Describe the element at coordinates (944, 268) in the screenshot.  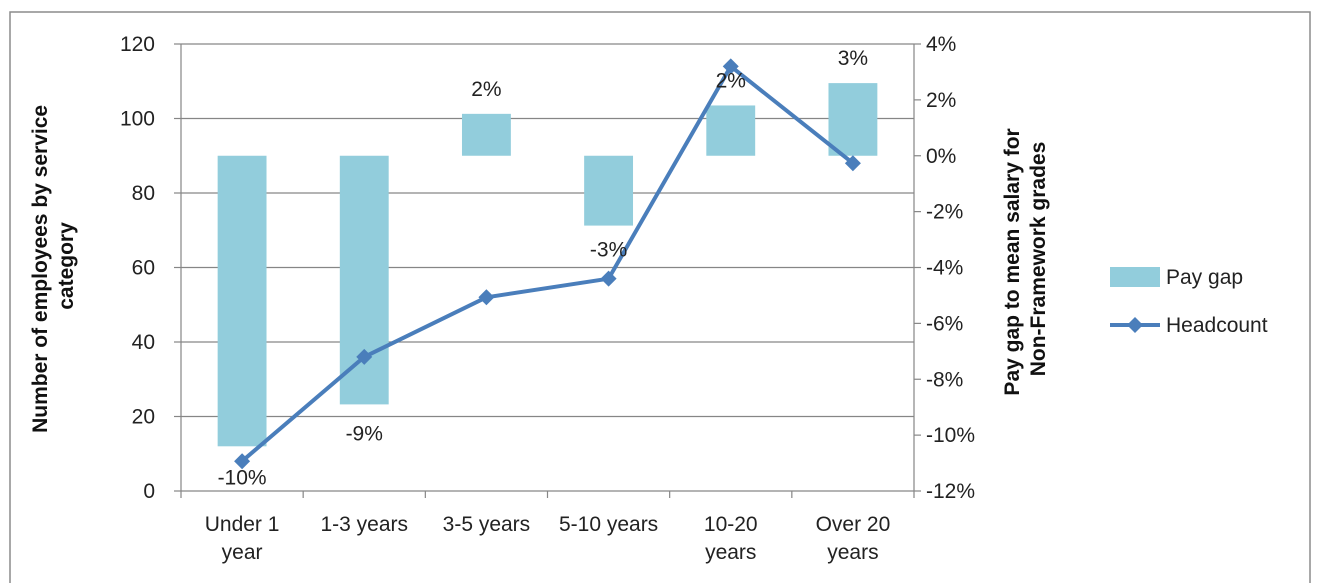
I see `right-tick-label: -4%` at that location.